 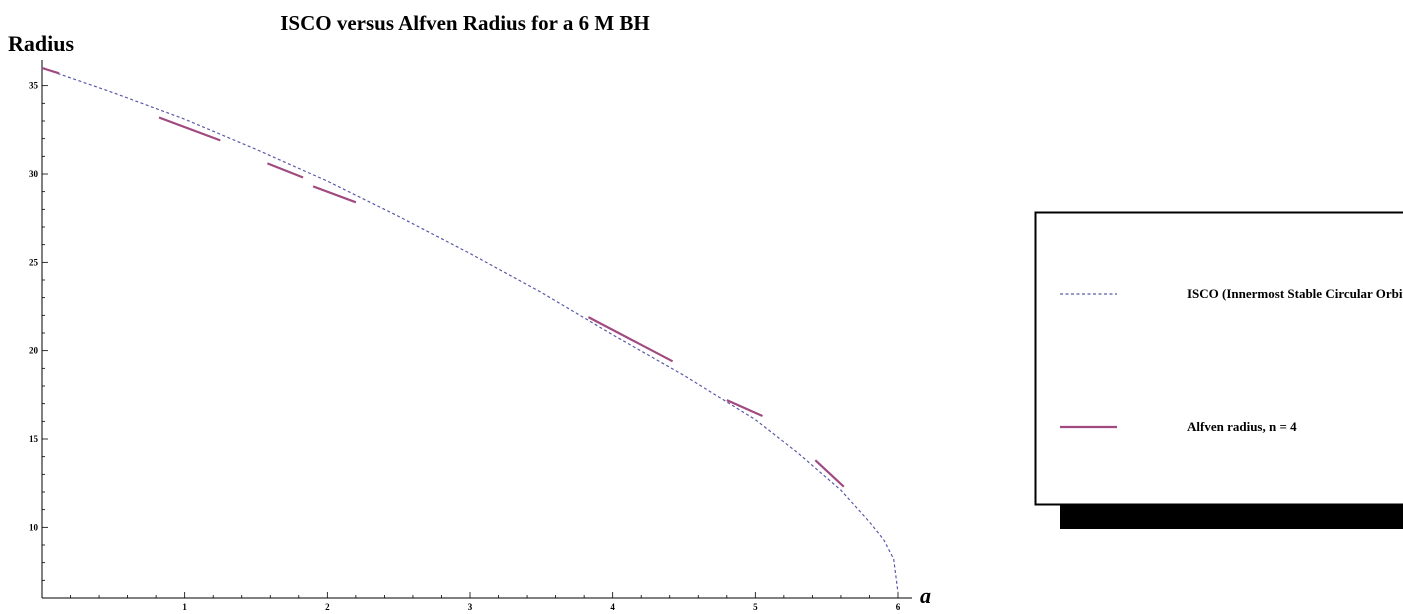 I want to click on x-tick-label: 3, so click(x=470, y=607).